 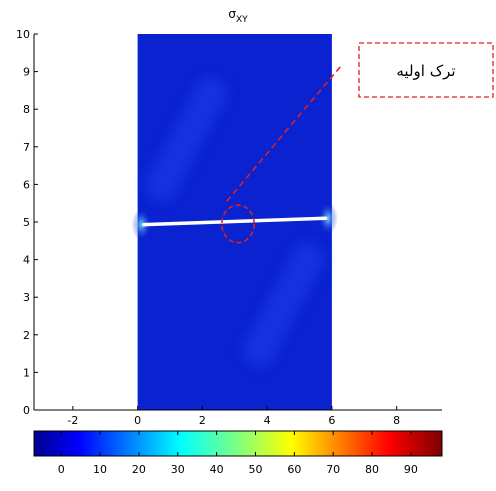 What do you see at coordinates (267, 420) in the screenshot?
I see `x-tick-label: 4` at bounding box center [267, 420].